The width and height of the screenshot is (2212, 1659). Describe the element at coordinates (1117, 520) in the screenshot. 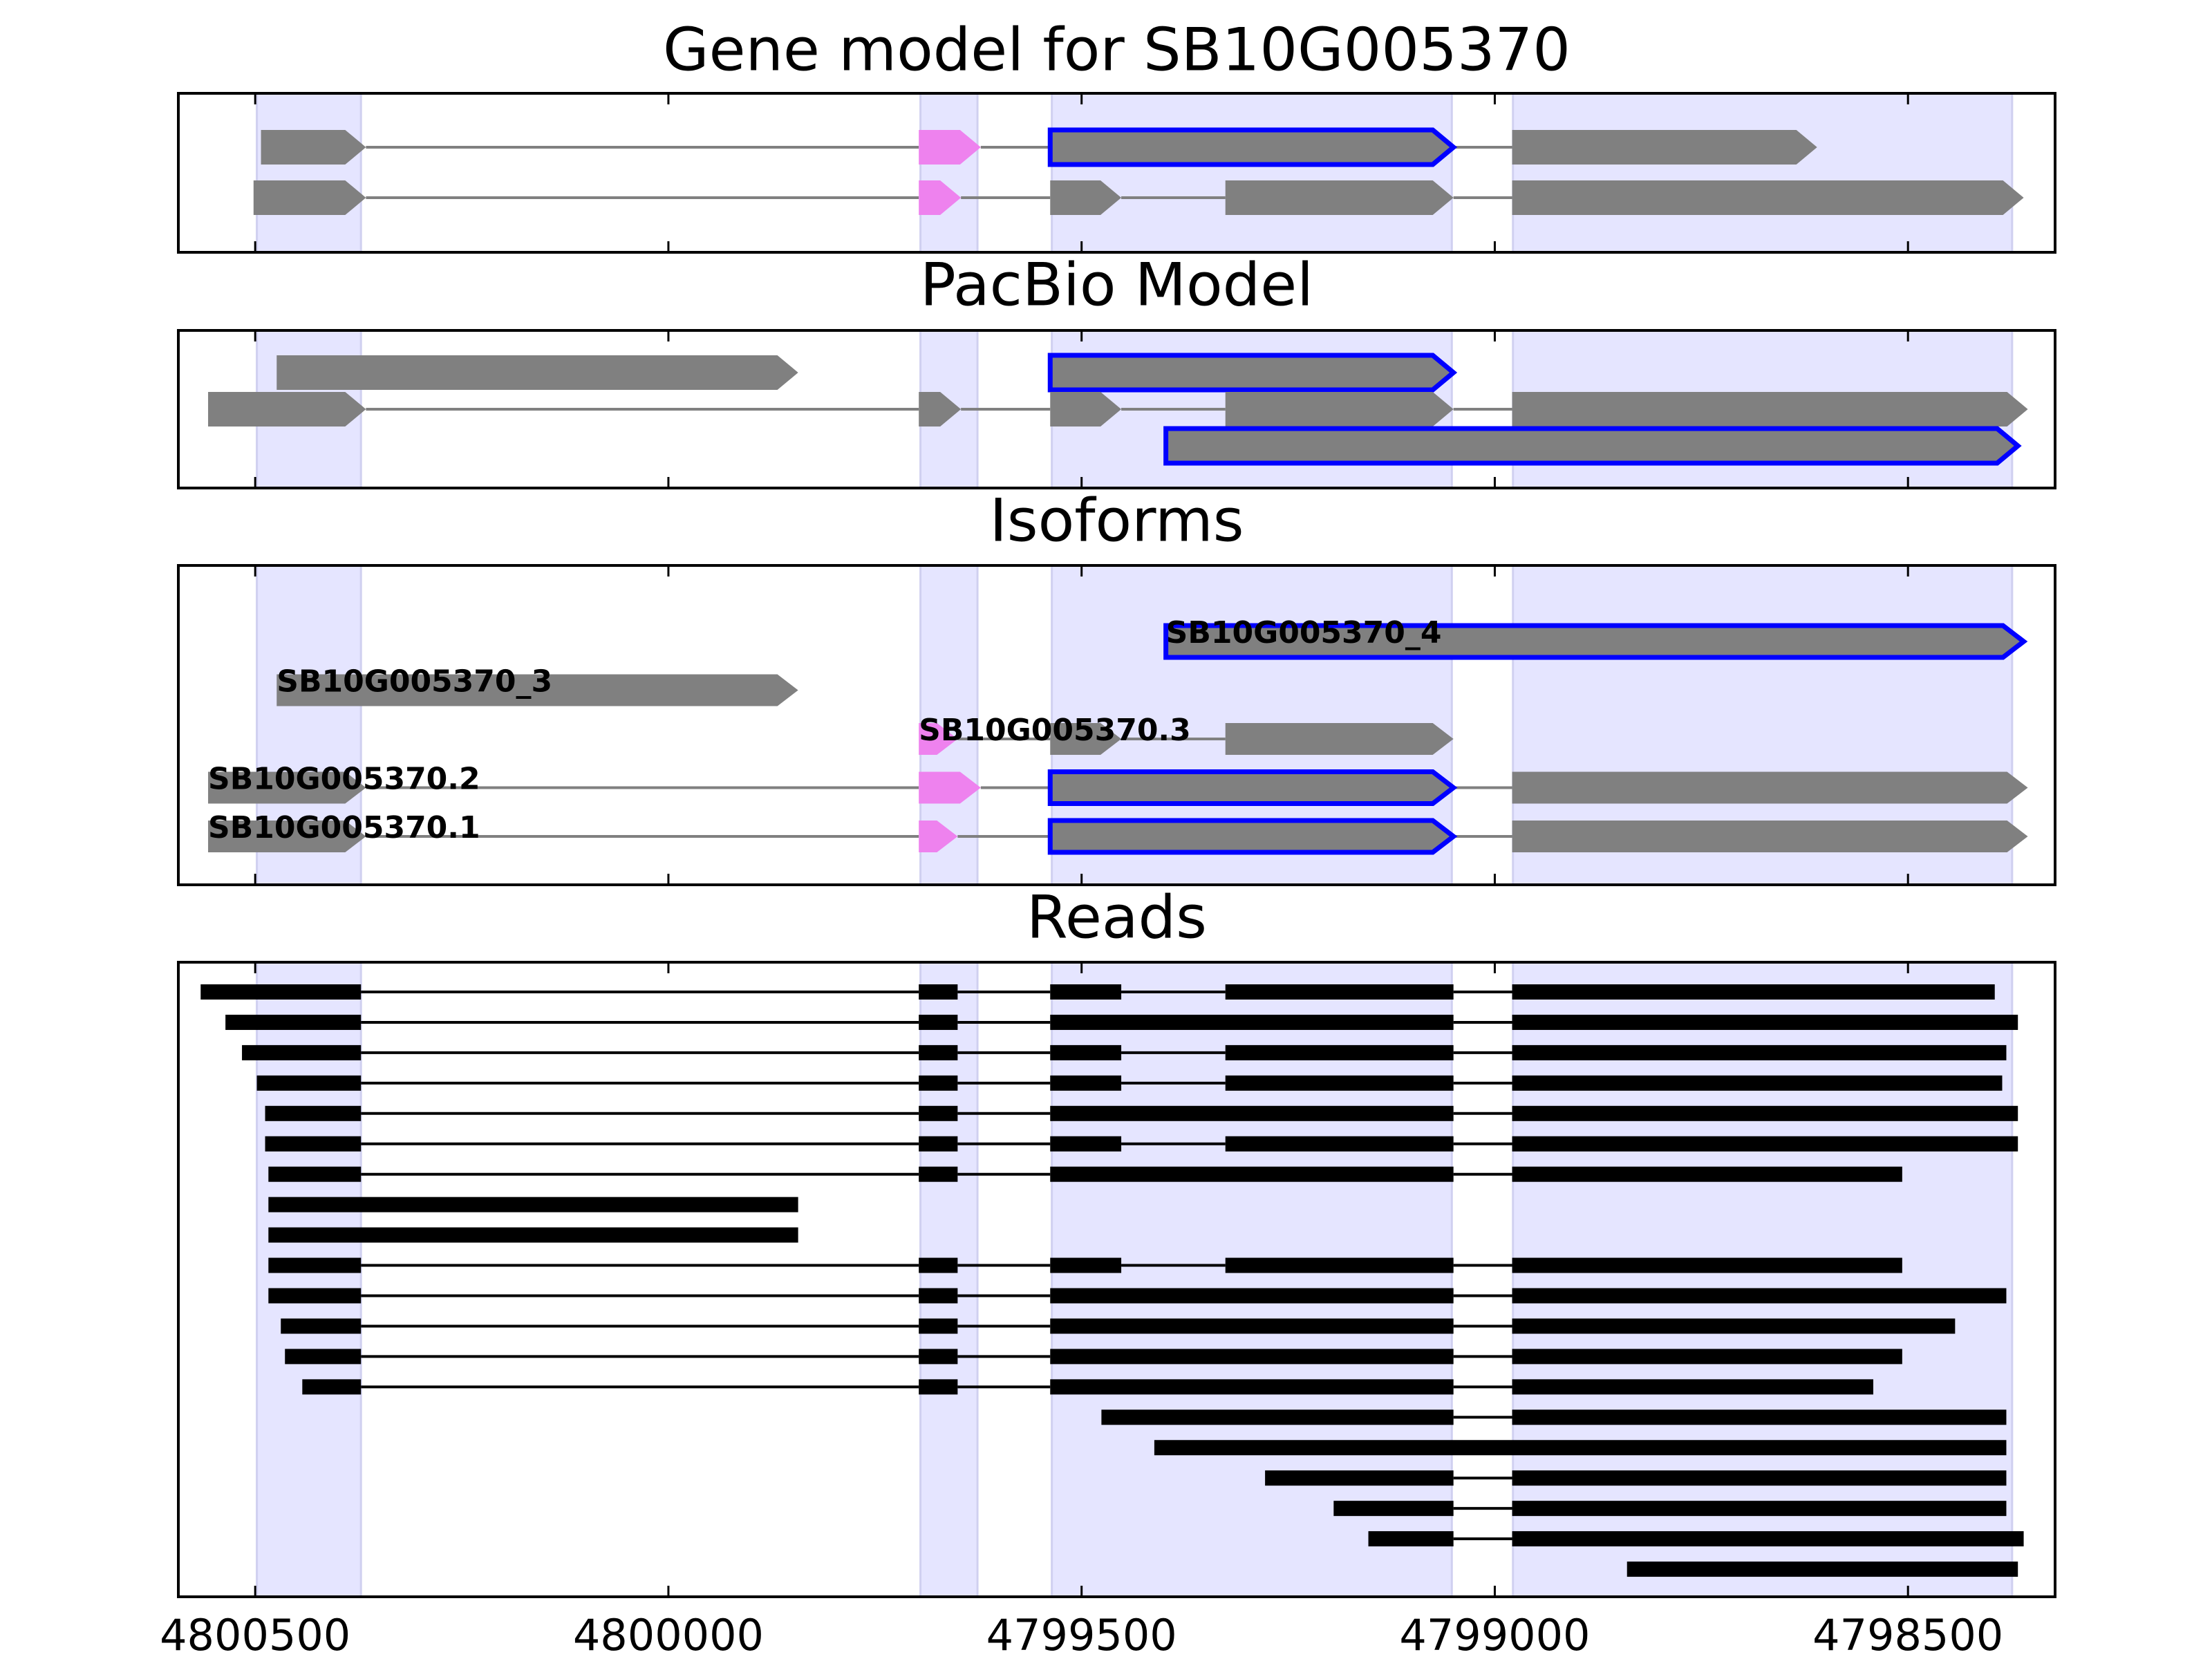

I see `panel-title: Isoforms` at that location.